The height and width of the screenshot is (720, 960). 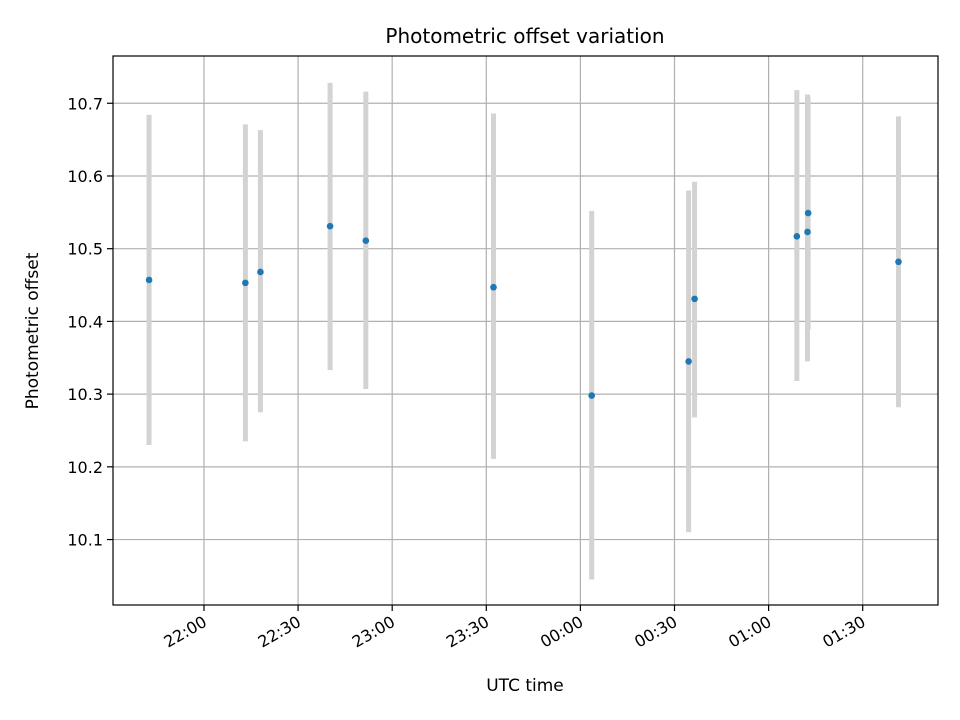 What do you see at coordinates (33, 330) in the screenshot?
I see `y-axis-label: Photometric offset` at bounding box center [33, 330].